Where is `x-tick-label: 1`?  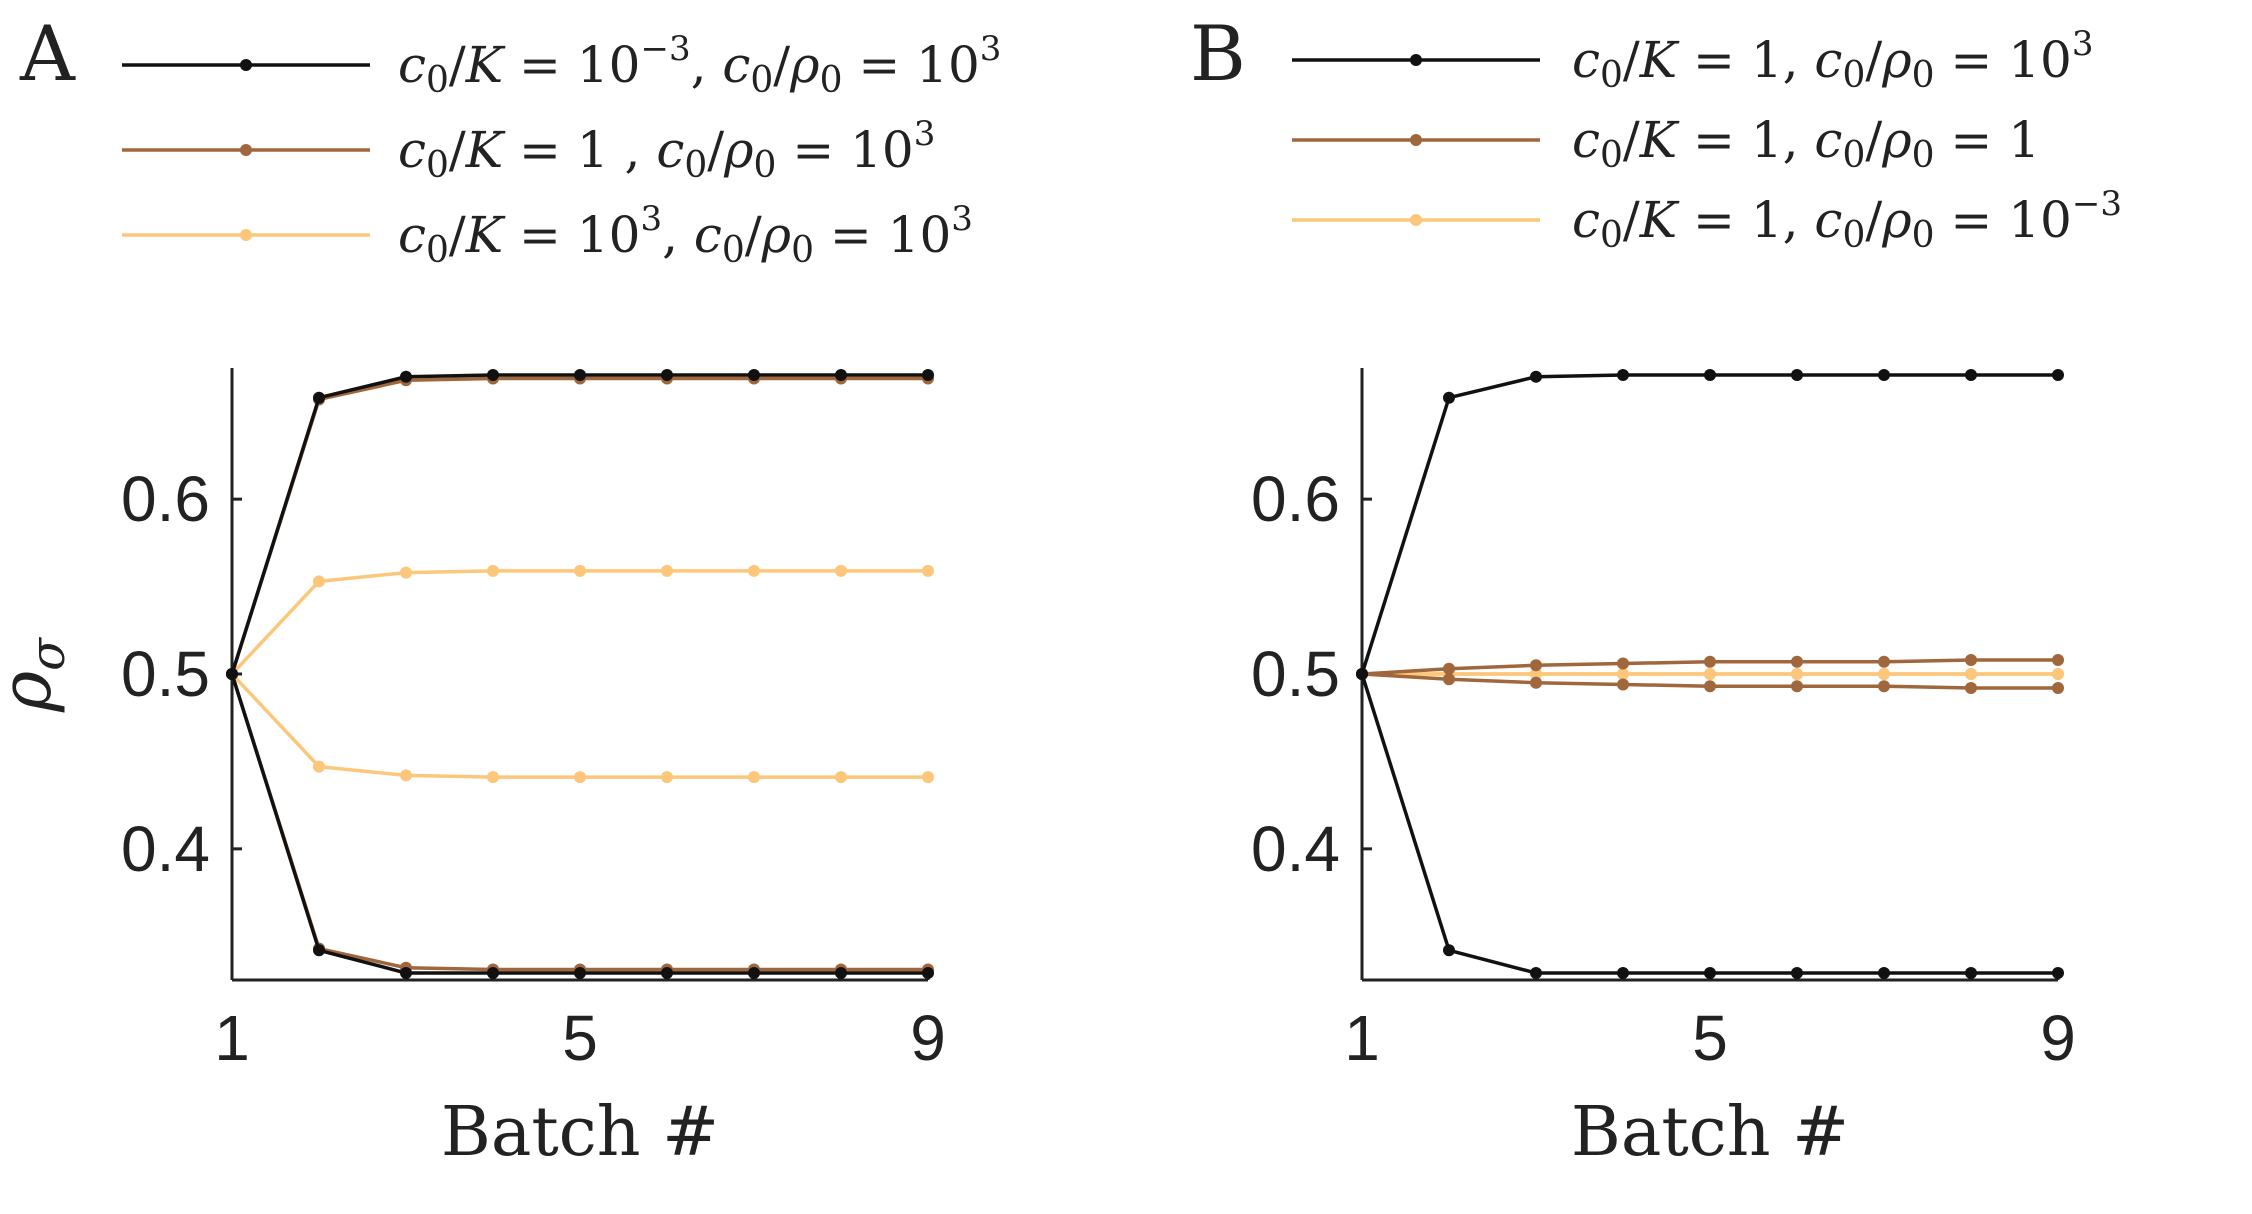
x-tick-label: 1 is located at coordinates (1362, 1038).